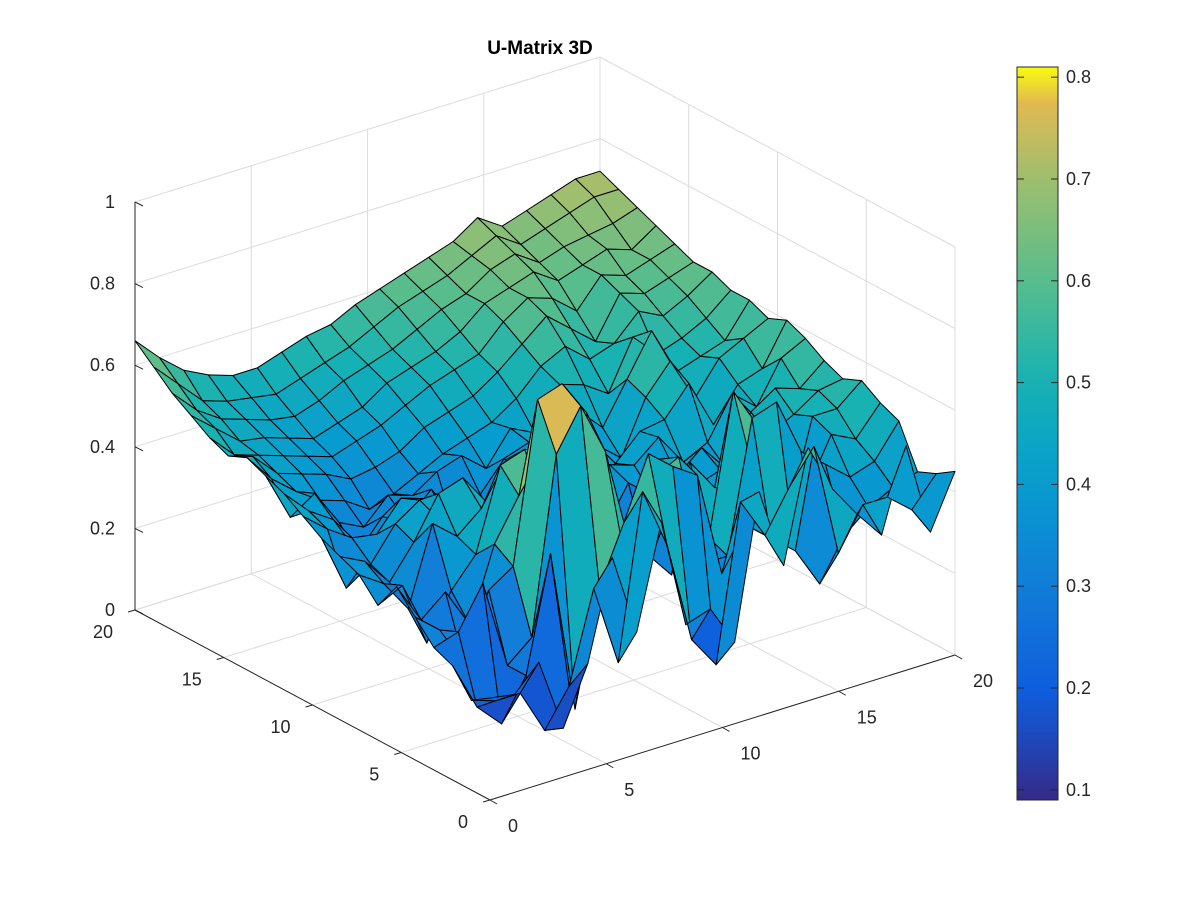 The height and width of the screenshot is (905, 1200). What do you see at coordinates (1078, 484) in the screenshot?
I see `colorbar-tick-label: 0.4` at bounding box center [1078, 484].